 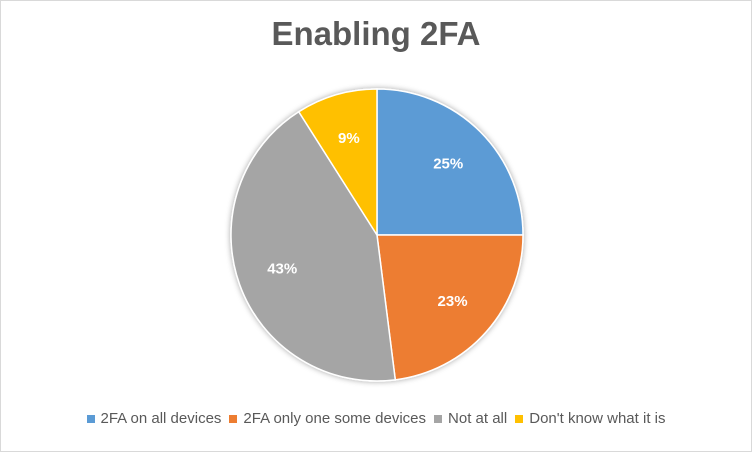 What do you see at coordinates (335, 418) in the screenshot?
I see `legend-label: 2FA only one some devices` at bounding box center [335, 418].